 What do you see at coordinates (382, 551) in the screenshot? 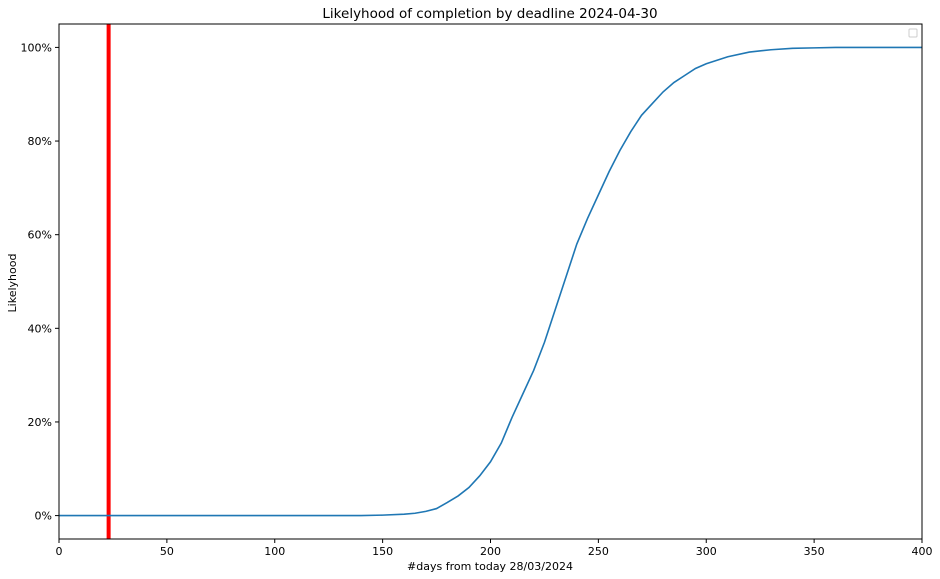
I see `x-tick-label: 150` at bounding box center [382, 551].